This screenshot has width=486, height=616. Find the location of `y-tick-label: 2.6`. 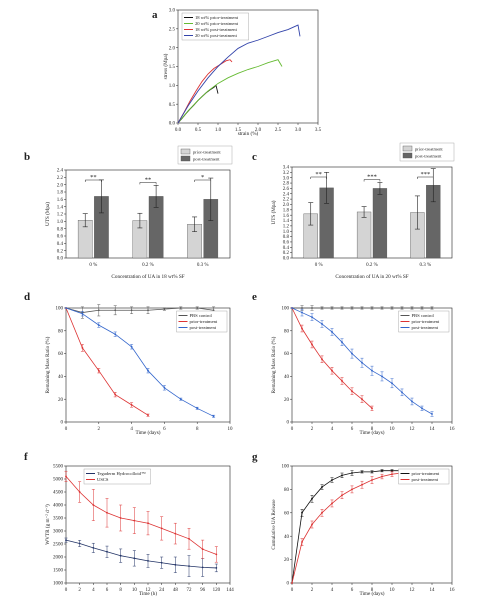

y-tick-label: 2.6 is located at coordinates (286, 189).